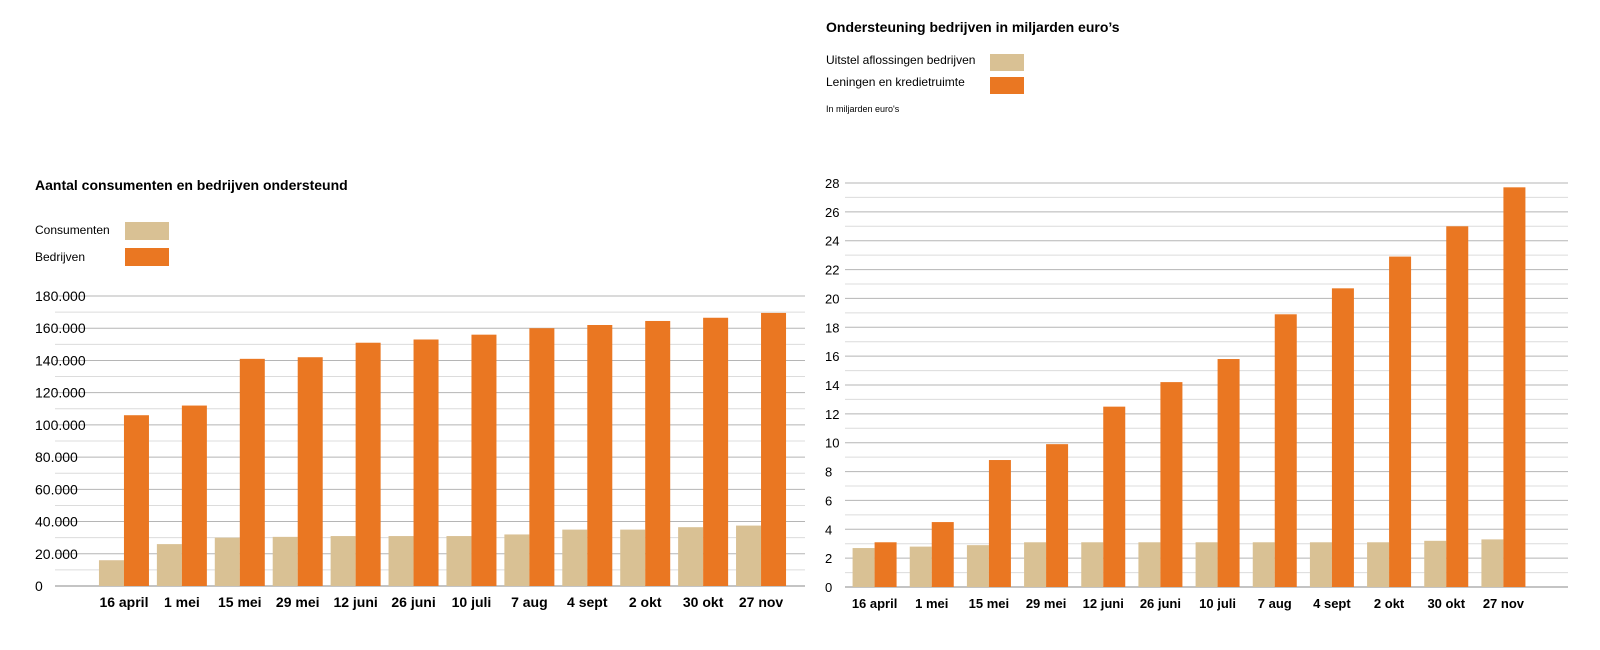 This screenshot has width=1600, height=650. Describe the element at coordinates (832, 241) in the screenshot. I see `right-ytick-label: 24` at that location.